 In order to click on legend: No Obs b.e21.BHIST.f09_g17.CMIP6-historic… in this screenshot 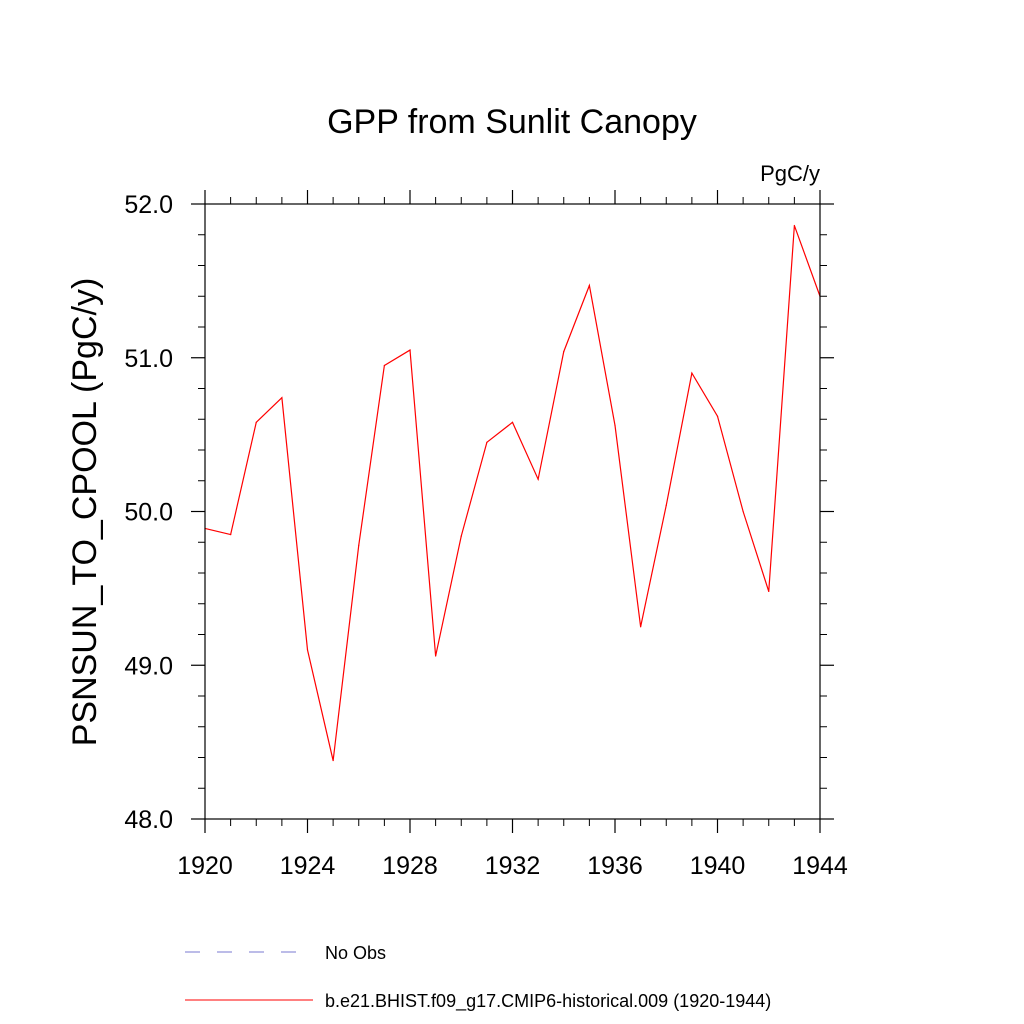, I will do `click(478, 977)`.